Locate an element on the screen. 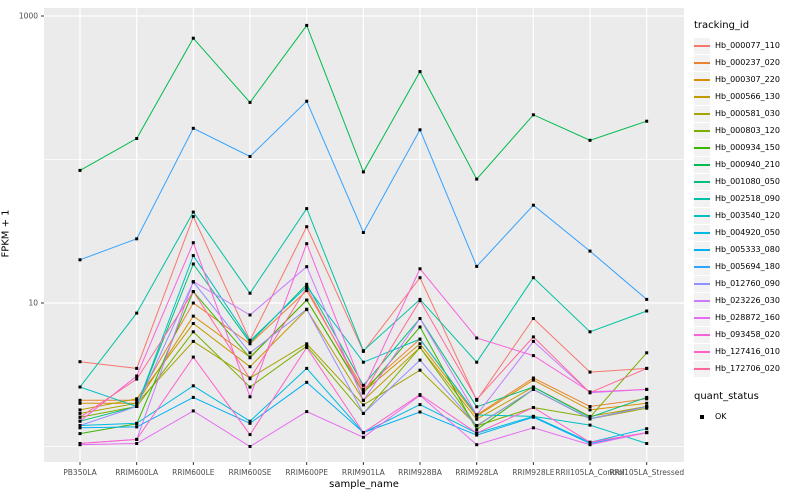  legend-item-label: OK is located at coordinates (721, 416).